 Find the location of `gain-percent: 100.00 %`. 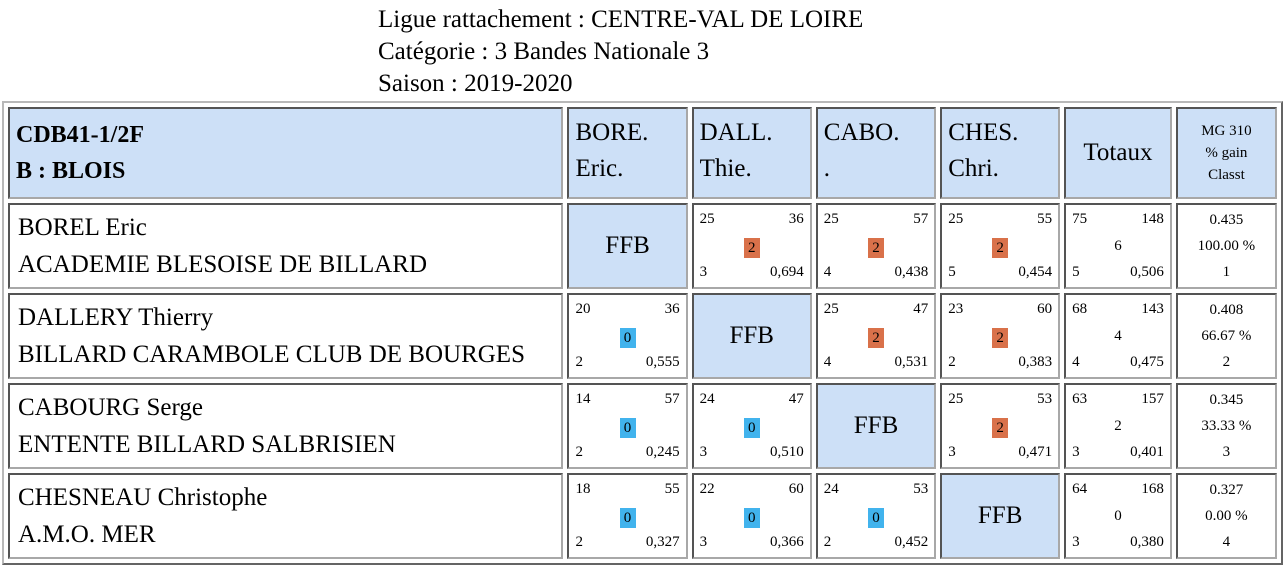

gain-percent: 100.00 % is located at coordinates (1226, 246).